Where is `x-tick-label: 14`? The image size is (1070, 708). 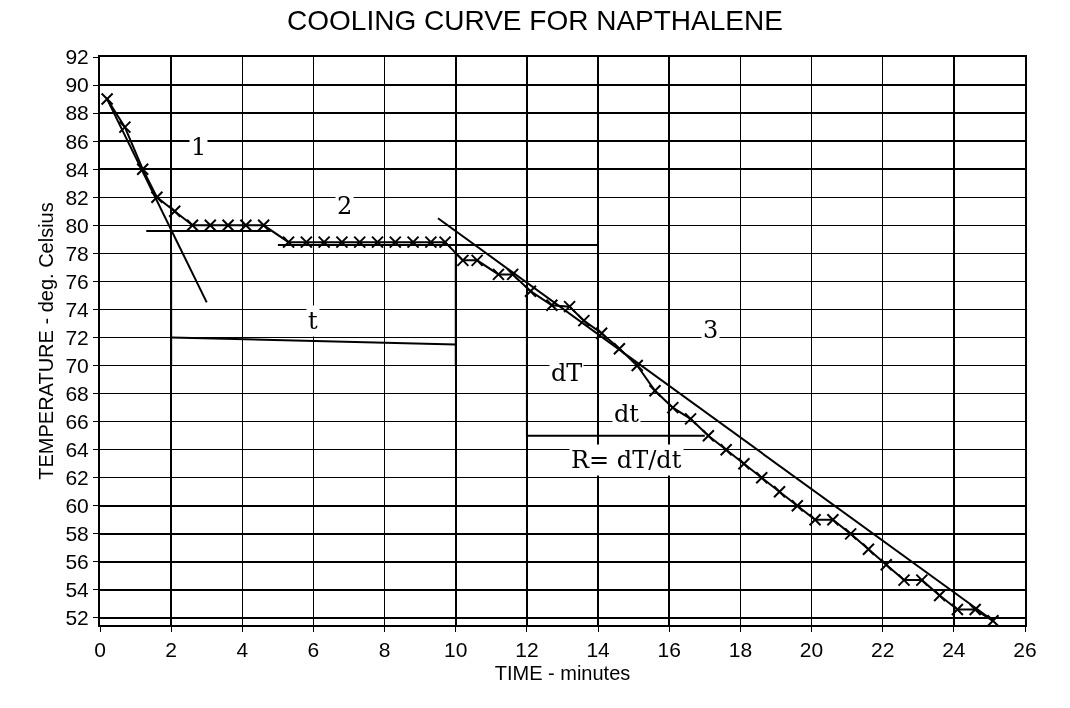
x-tick-label: 14 is located at coordinates (598, 650).